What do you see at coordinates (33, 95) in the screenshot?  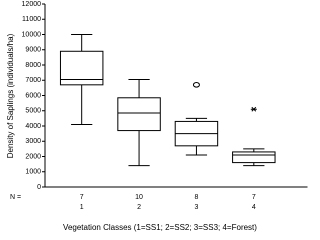 I see `y-tick-label: 6000` at bounding box center [33, 95].